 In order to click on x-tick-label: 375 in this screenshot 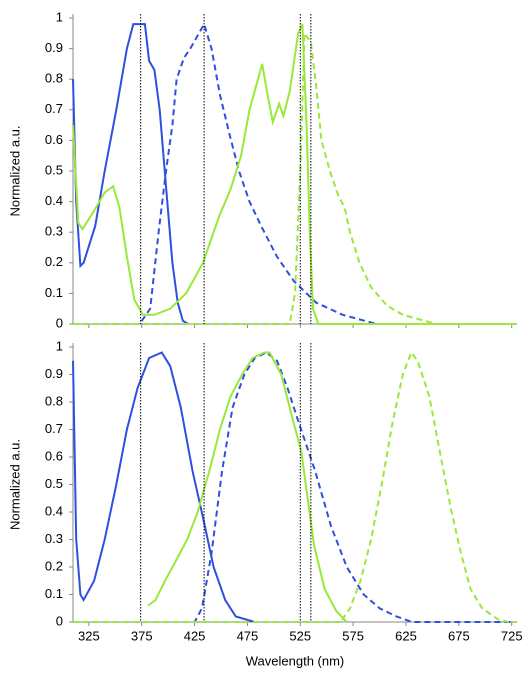, I will do `click(142, 635)`.